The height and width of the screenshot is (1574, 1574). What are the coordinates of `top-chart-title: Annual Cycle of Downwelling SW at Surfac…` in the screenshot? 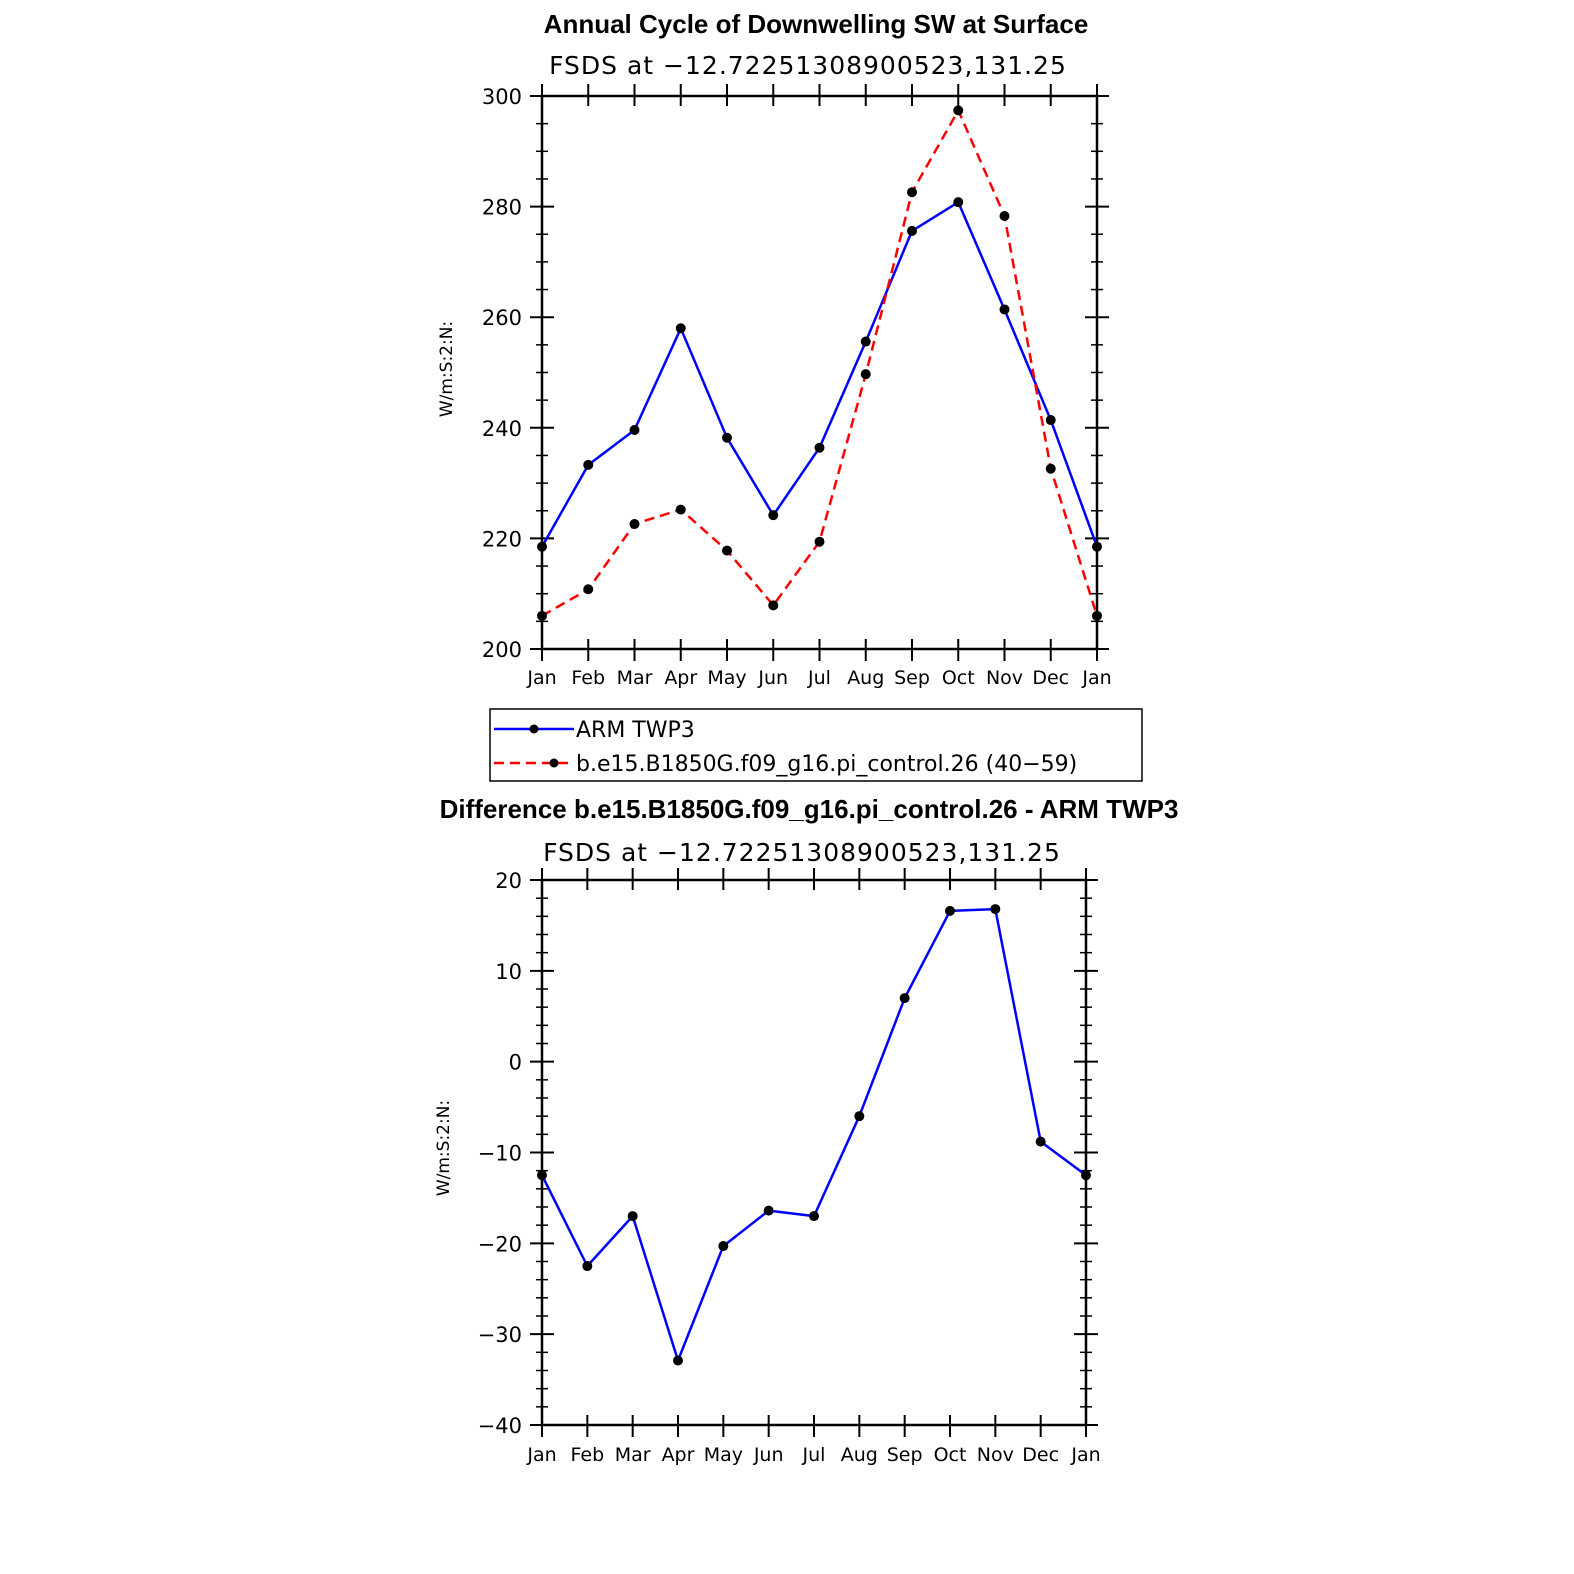 It's located at (816, 24).